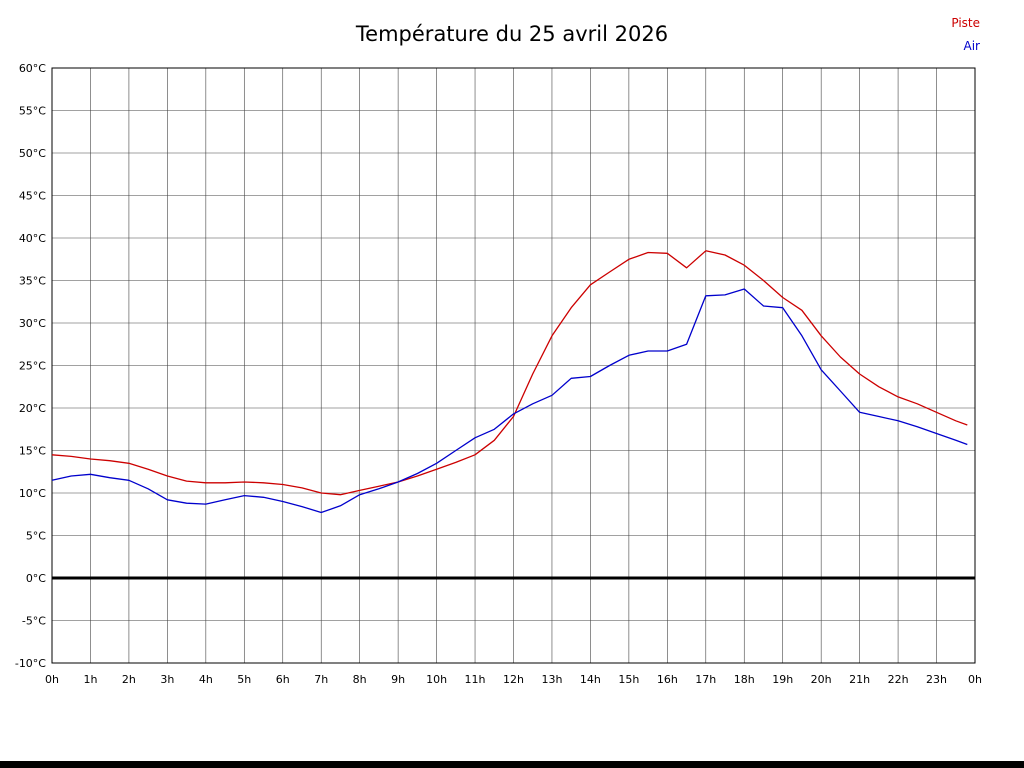  Describe the element at coordinates (32, 68) in the screenshot. I see `svg-text: 60°C` at that location.